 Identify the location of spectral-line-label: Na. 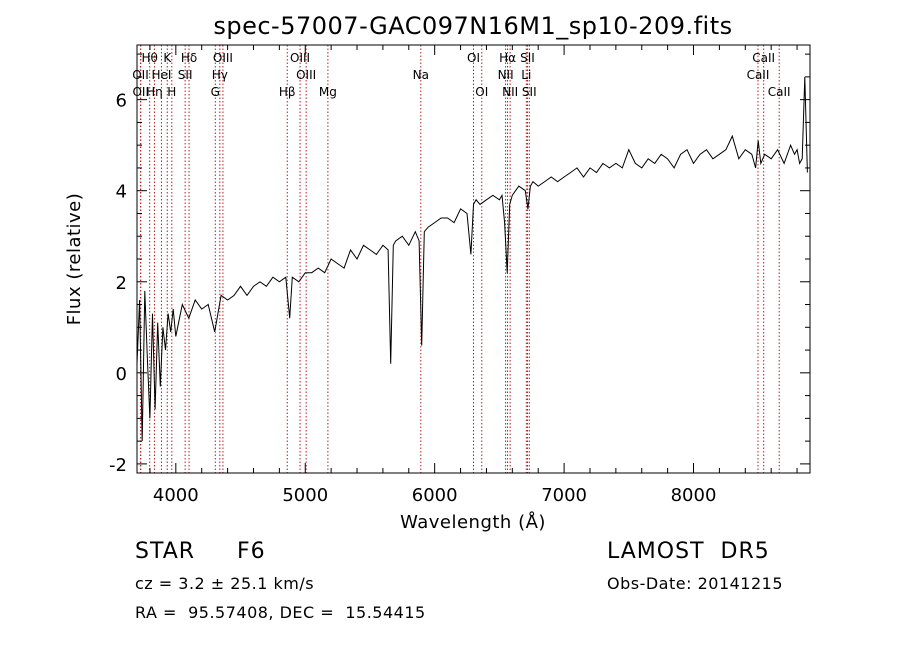
(421, 75).